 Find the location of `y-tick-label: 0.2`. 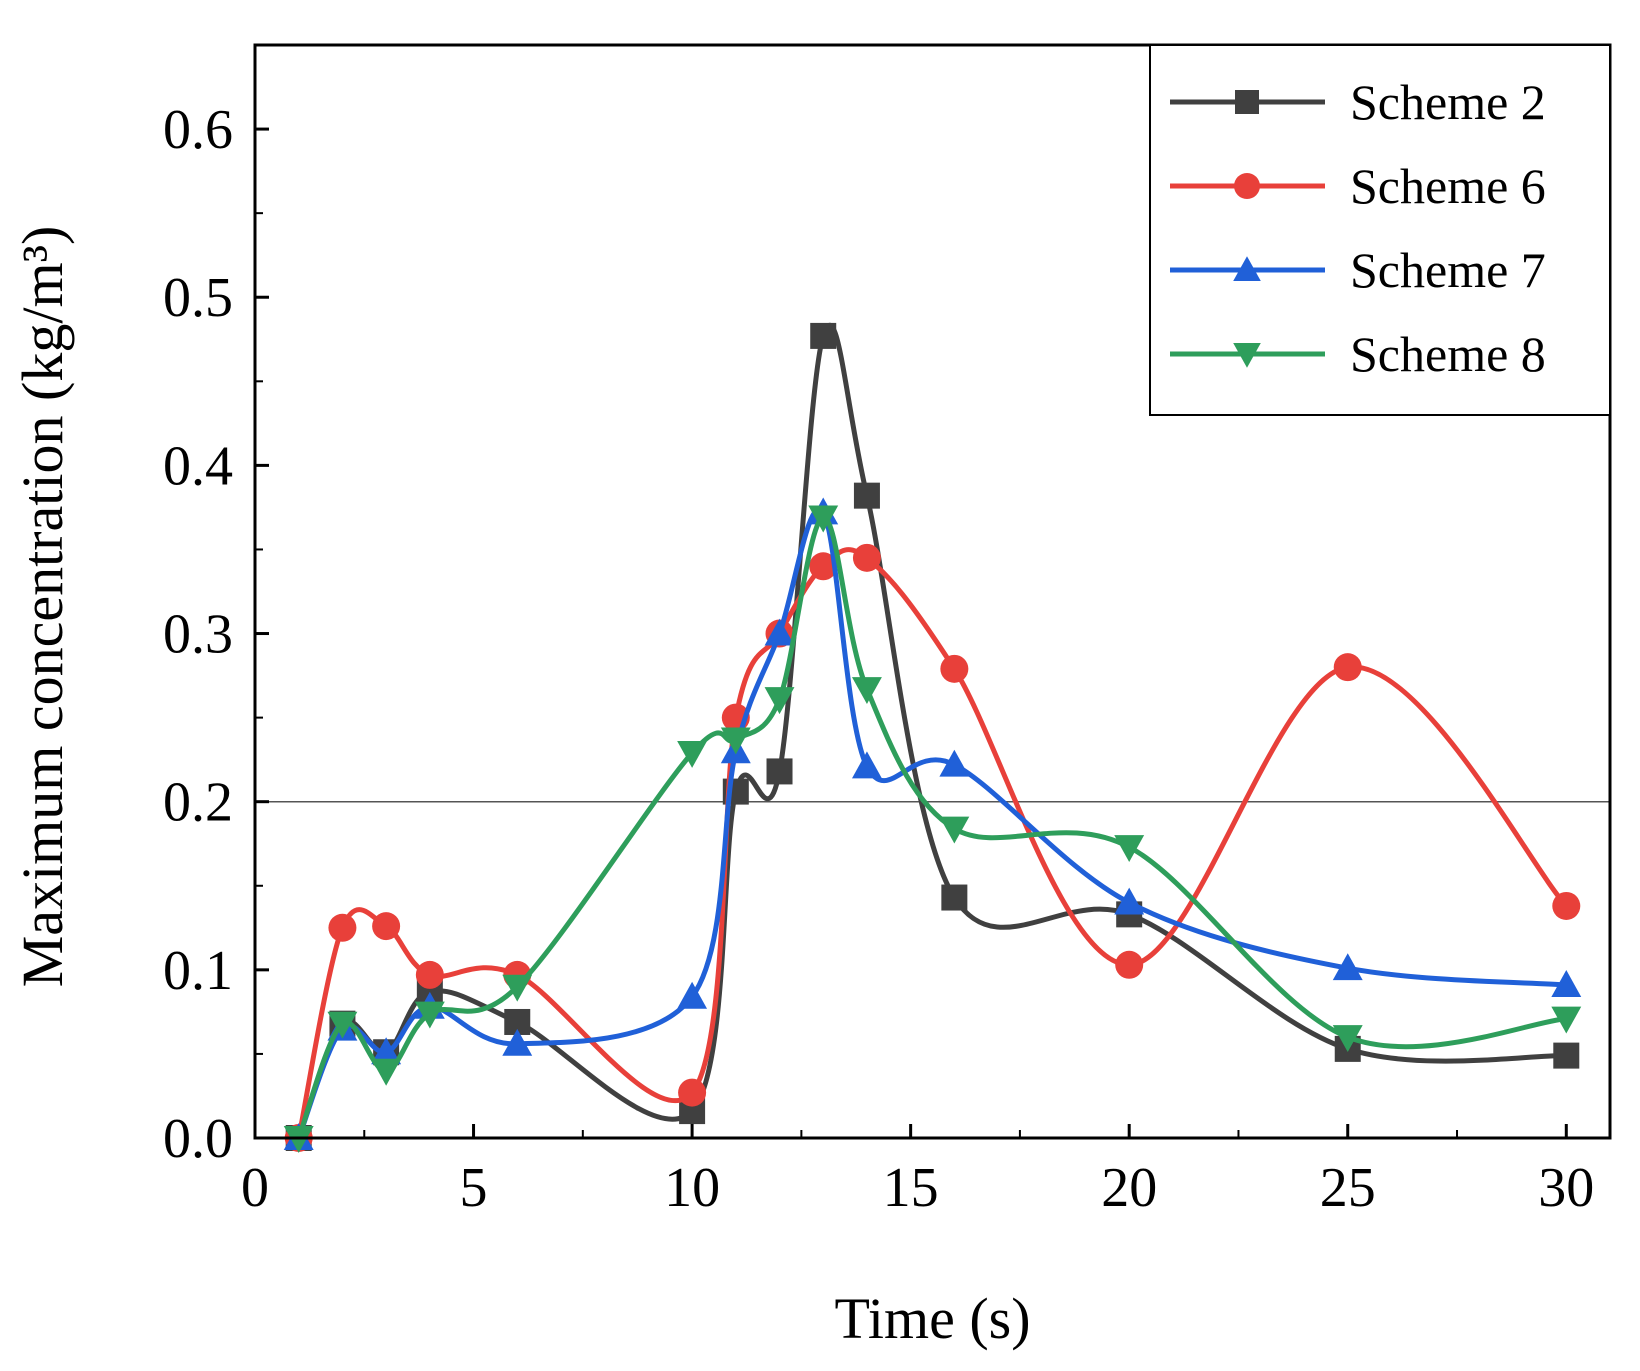

y-tick-label: 0.2 is located at coordinates (198, 803).